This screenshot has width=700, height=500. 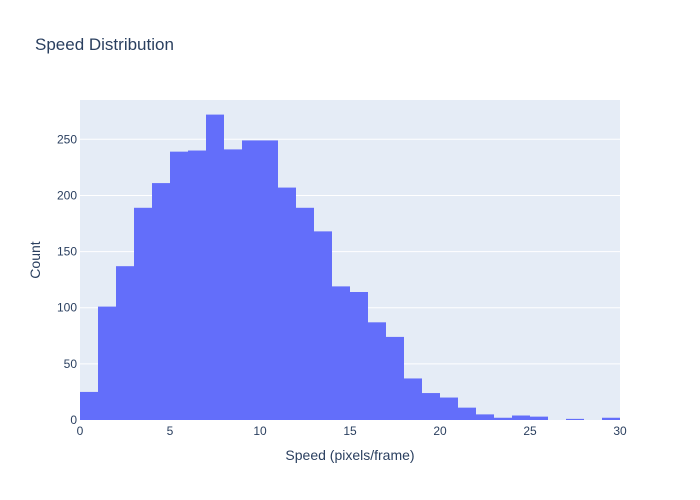 What do you see at coordinates (73, 420) in the screenshot?
I see `y-tick-label: 0` at bounding box center [73, 420].